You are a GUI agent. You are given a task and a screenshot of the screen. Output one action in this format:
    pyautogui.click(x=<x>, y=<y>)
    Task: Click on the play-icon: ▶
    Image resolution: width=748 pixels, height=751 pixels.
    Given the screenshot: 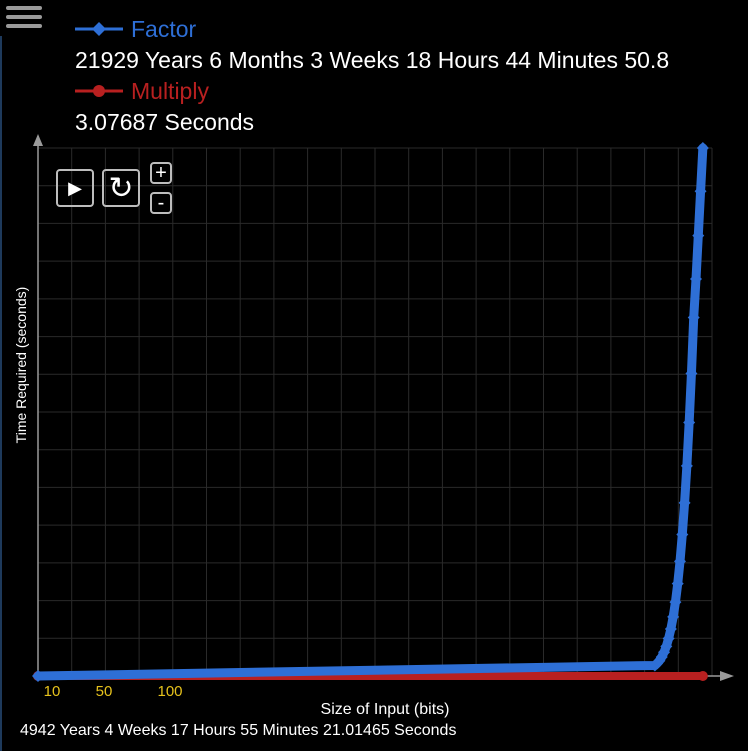 What is the action you would take?
    pyautogui.click(x=75, y=187)
    